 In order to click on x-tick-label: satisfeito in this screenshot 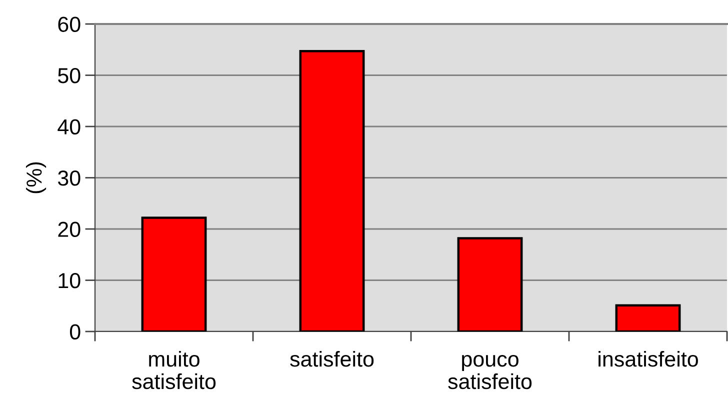, I will do `click(332, 358)`.